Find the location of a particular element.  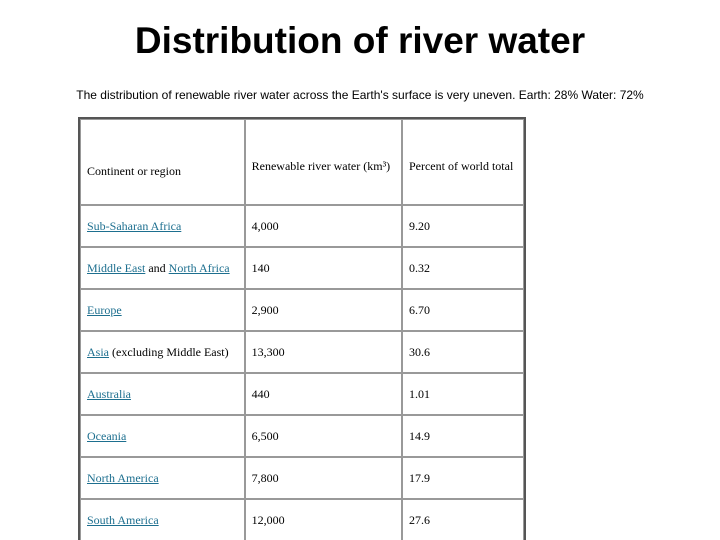

region-text: (excluding Middle East) is located at coordinates (170, 351).